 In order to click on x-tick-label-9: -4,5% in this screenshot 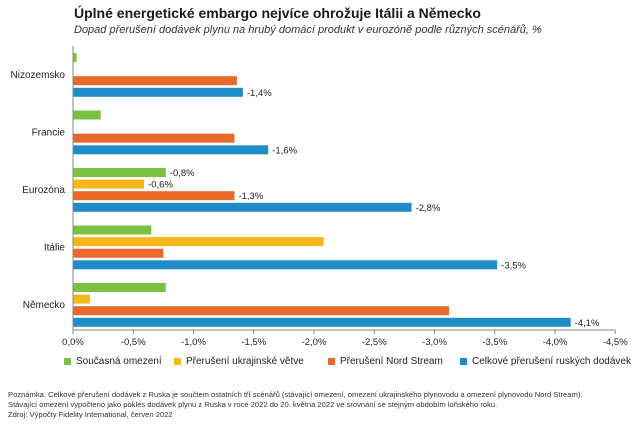, I will do `click(615, 342)`.